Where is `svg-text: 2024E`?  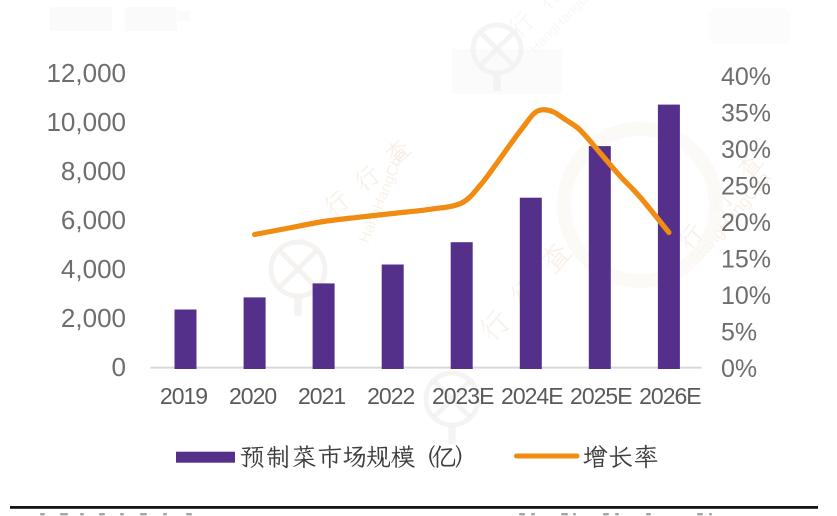 svg-text: 2024E is located at coordinates (532, 396).